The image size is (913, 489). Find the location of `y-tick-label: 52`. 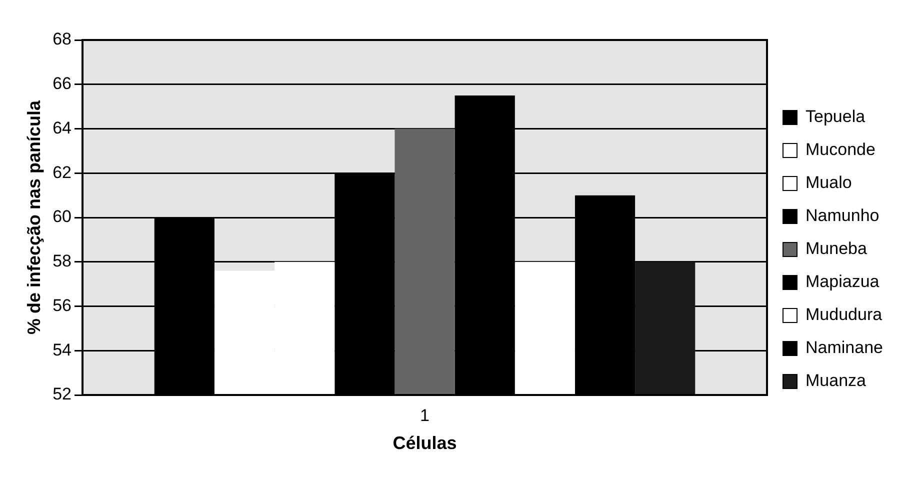

y-tick-label: 52 is located at coordinates (62, 394).